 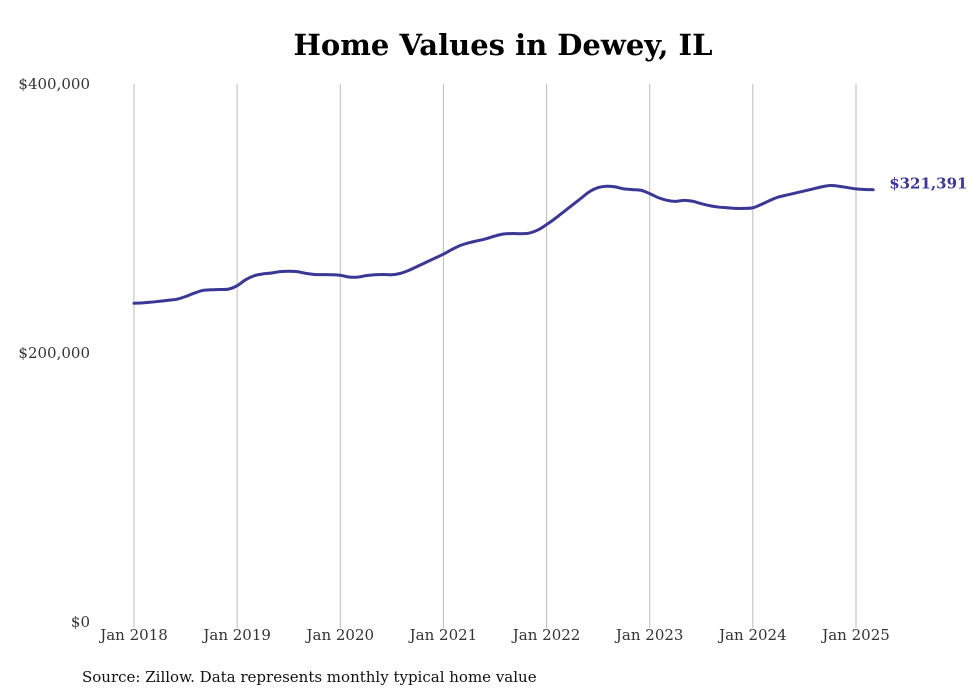 I want to click on x-tick-label: Jan 2025, so click(x=855, y=635).